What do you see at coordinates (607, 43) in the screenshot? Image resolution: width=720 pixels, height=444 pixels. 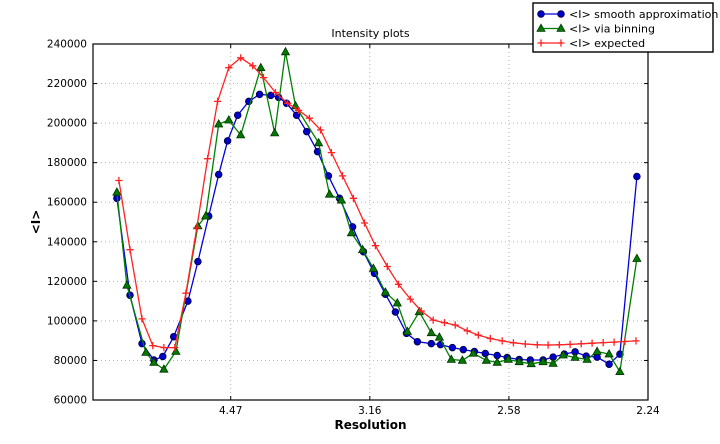 I see `svg-text: <I> expected` at bounding box center [607, 43].